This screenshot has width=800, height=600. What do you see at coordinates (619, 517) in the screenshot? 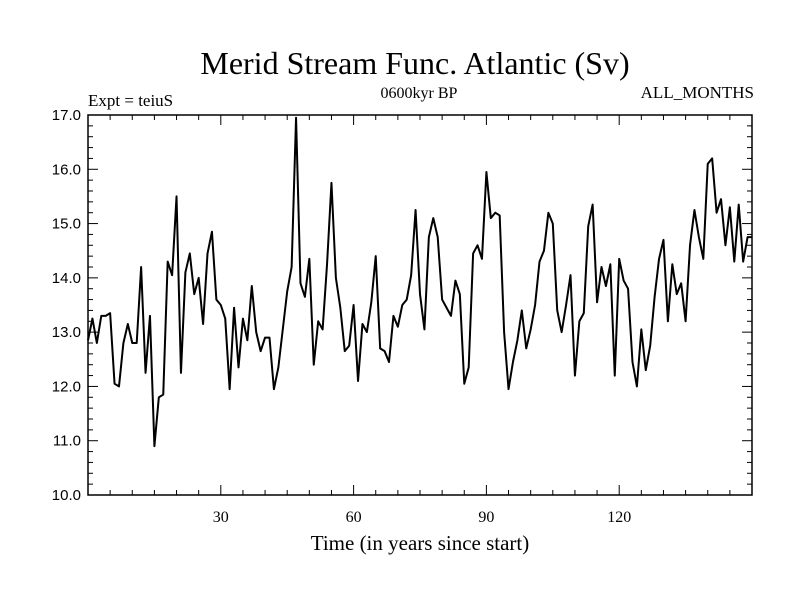
I see `x-tick-label: 120` at bounding box center [619, 517].